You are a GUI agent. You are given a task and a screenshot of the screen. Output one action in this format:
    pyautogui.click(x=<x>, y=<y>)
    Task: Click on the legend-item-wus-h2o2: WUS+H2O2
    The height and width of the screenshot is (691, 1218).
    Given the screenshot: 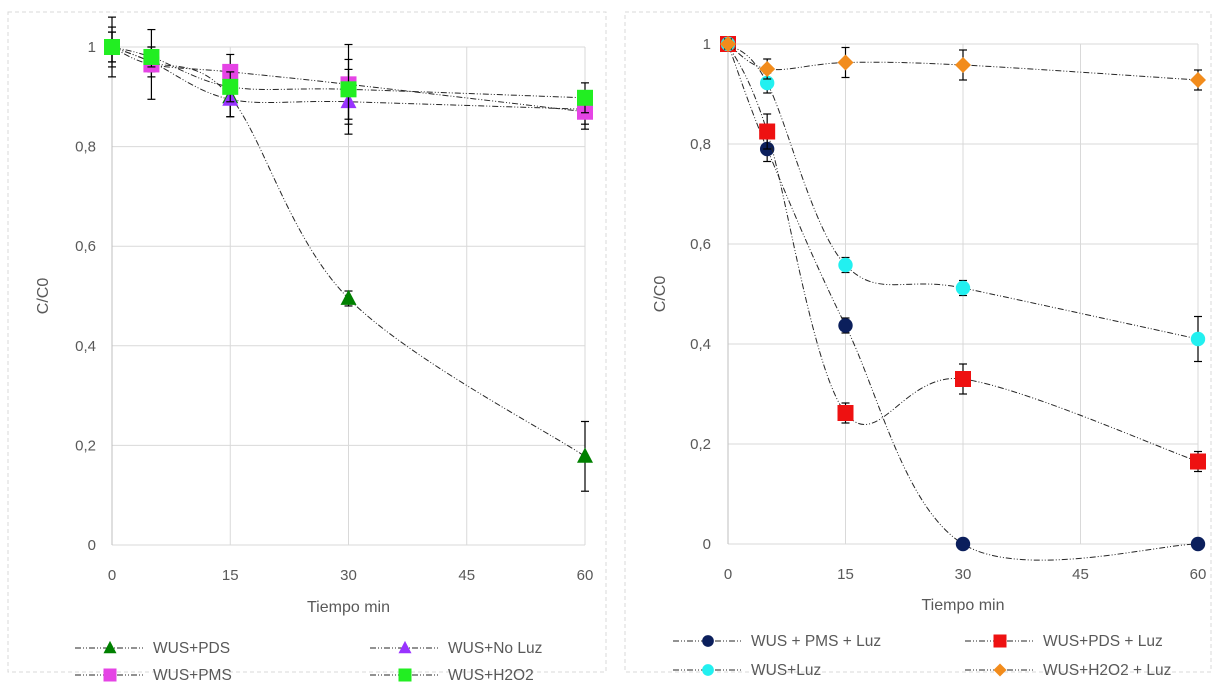 What is the action you would take?
    pyautogui.click(x=452, y=675)
    